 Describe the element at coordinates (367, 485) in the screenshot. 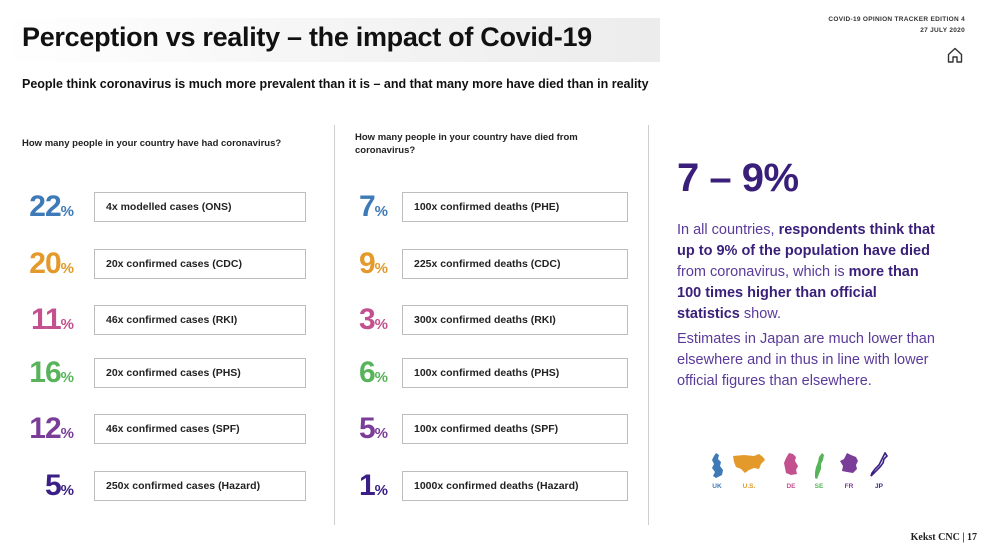

I see `percentage-value: 1` at that location.